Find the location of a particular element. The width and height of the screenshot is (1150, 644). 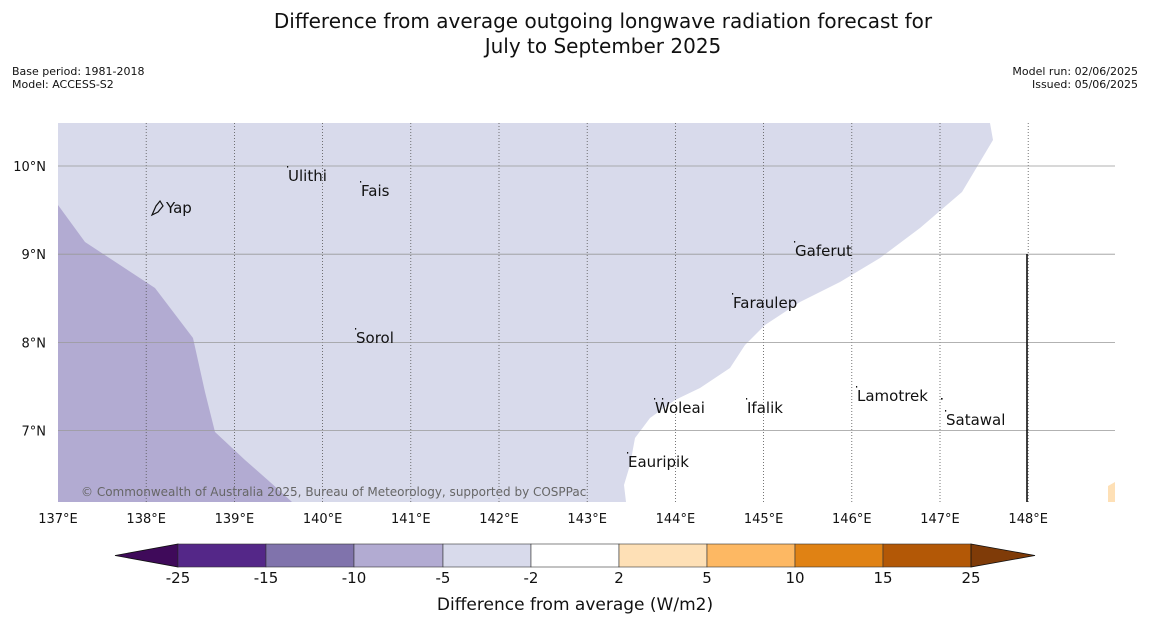

meta-right: Model run: 02/06/2025 Issued: 05/06/2025 is located at coordinates (1075, 78).